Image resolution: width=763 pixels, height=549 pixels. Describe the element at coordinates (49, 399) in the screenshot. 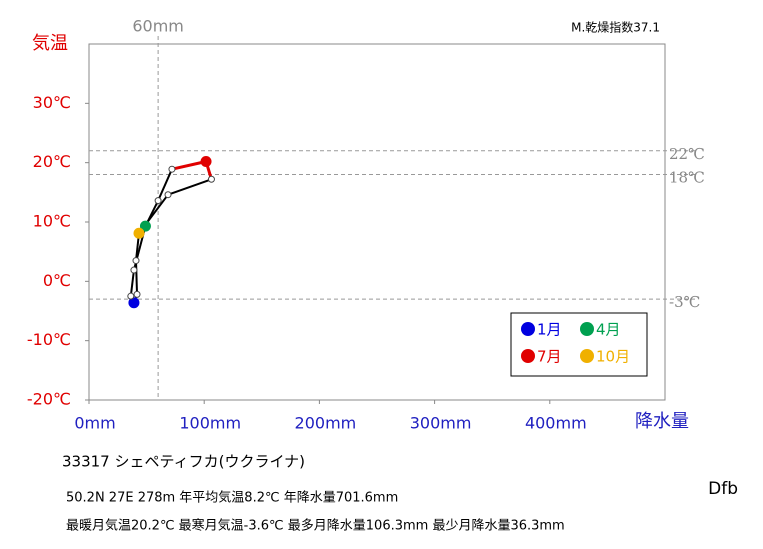

I see `y-tick-label: -20℃` at that location.